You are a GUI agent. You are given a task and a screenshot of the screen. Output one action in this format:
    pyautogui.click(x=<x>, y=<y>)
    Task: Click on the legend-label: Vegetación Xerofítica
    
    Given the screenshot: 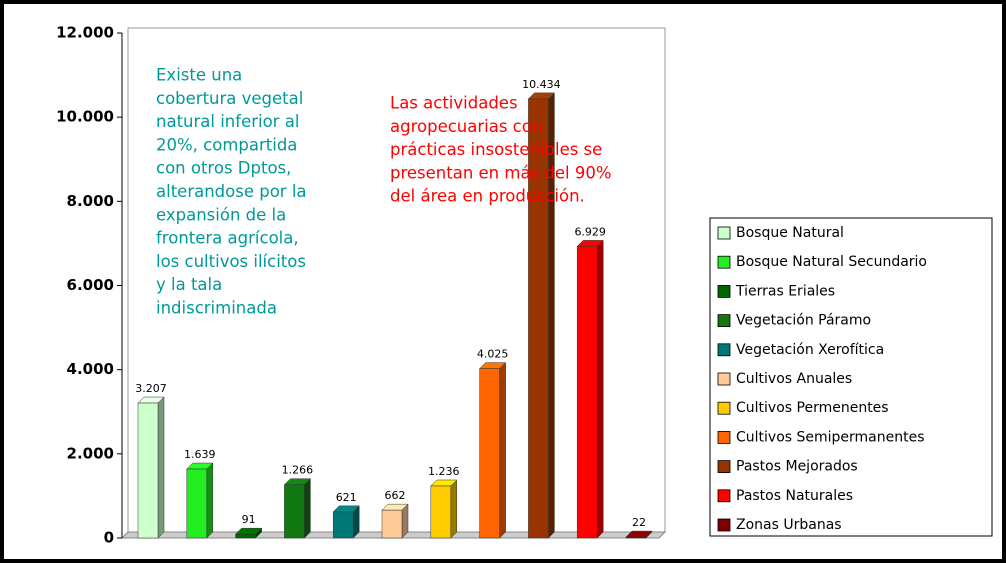 What is the action you would take?
    pyautogui.click(x=810, y=350)
    